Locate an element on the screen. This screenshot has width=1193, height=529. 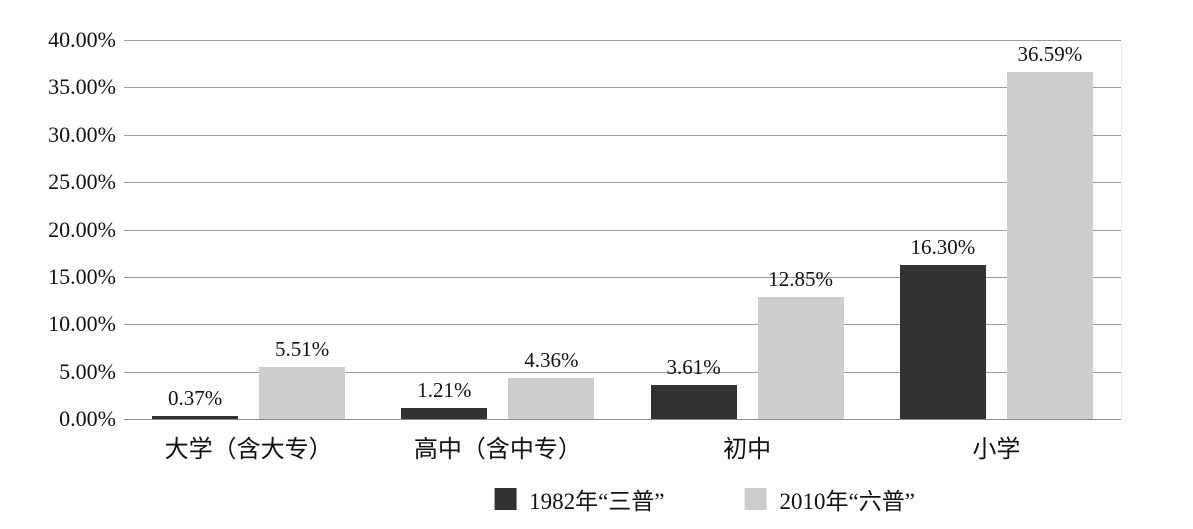
x-tick-label: 初中 is located at coordinates (747, 450).